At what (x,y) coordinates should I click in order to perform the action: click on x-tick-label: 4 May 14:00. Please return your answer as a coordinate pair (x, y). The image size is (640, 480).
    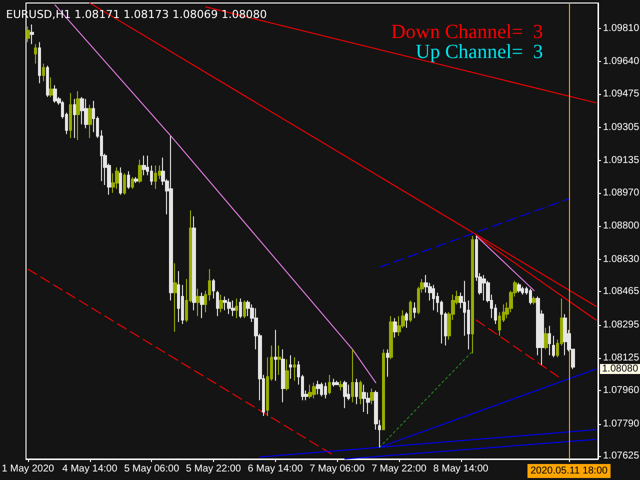
    Looking at the image, I should click on (90, 469).